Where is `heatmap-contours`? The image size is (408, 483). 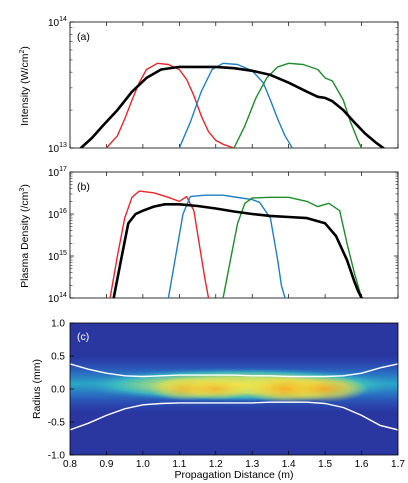 heatmap-contours is located at coordinates (234, 397).